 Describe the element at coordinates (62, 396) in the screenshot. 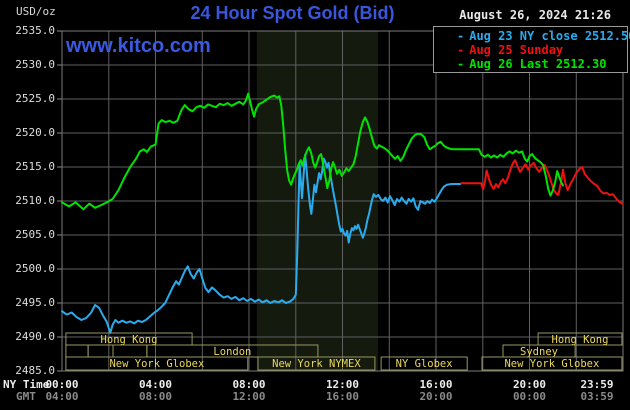

I see `x-tick-gmt: 04:00` at that location.